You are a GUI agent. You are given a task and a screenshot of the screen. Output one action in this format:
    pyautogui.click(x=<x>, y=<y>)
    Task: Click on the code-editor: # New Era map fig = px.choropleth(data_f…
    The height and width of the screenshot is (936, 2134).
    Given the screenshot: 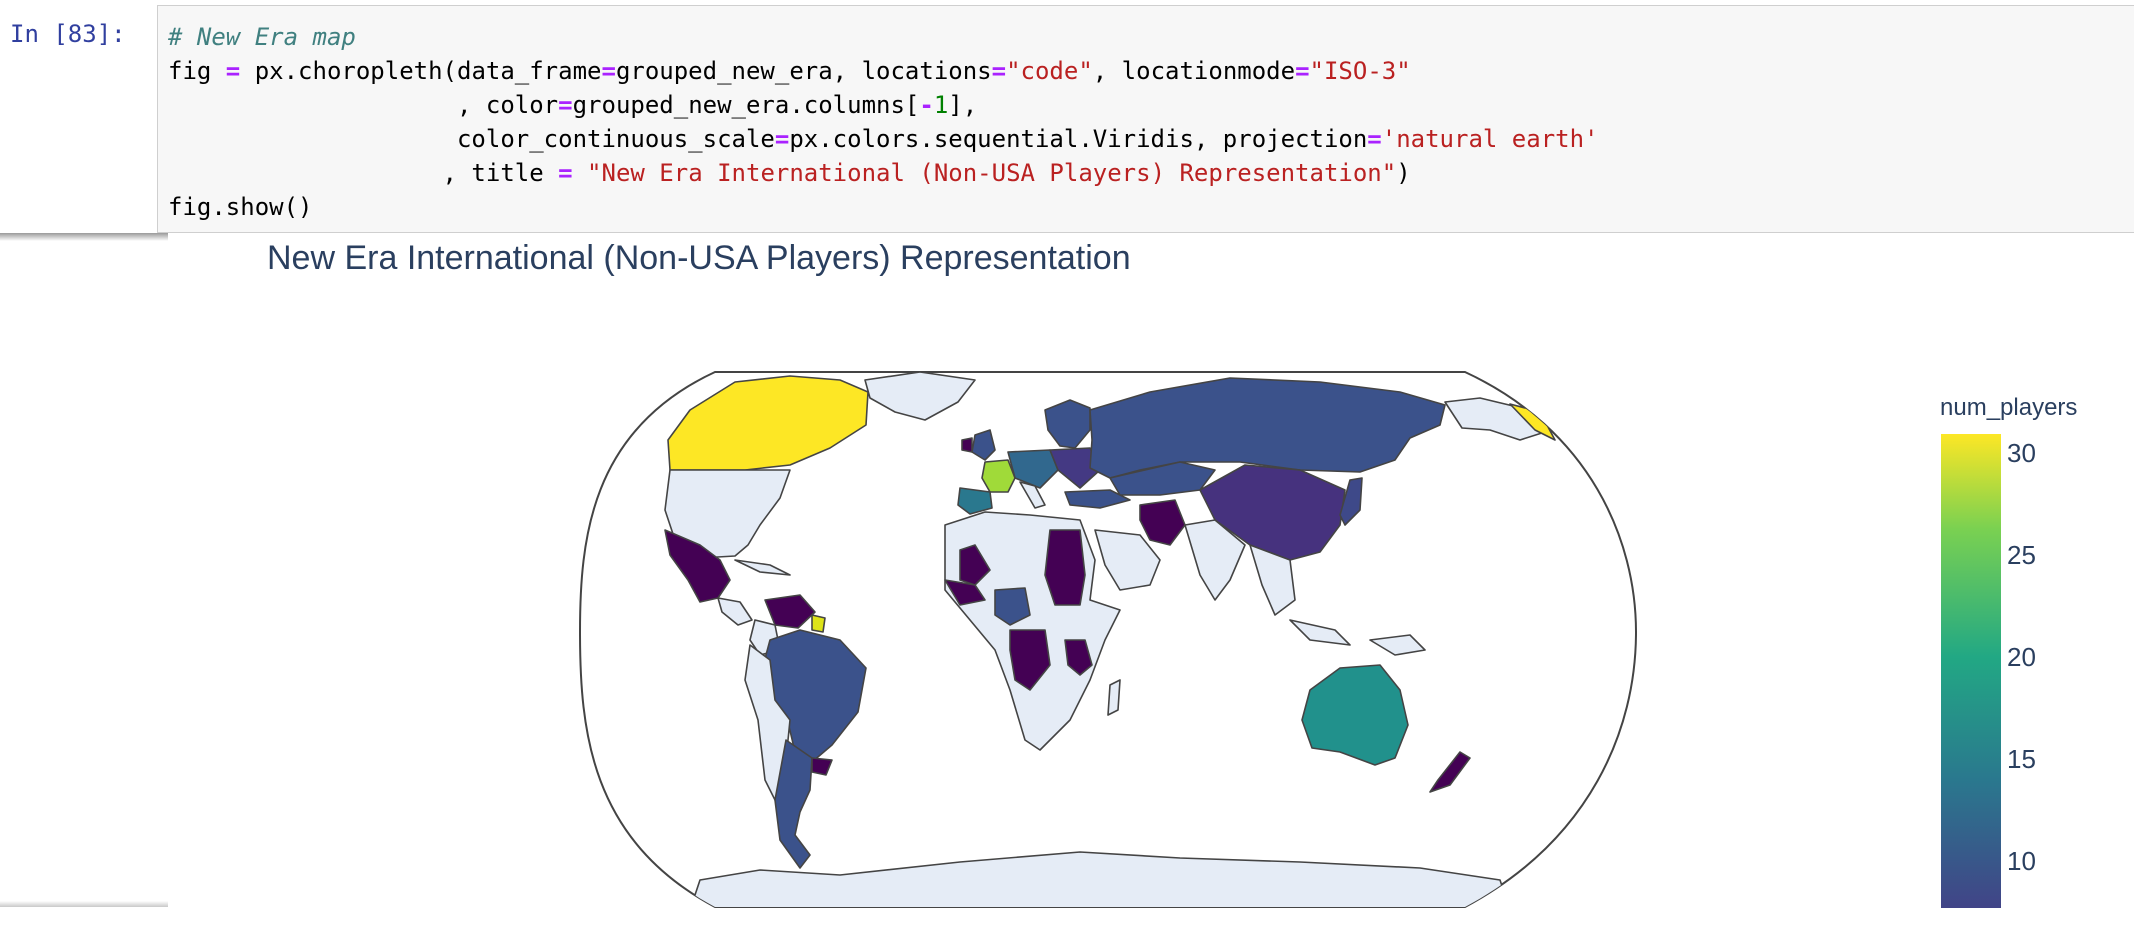 What is the action you would take?
    pyautogui.click(x=883, y=122)
    